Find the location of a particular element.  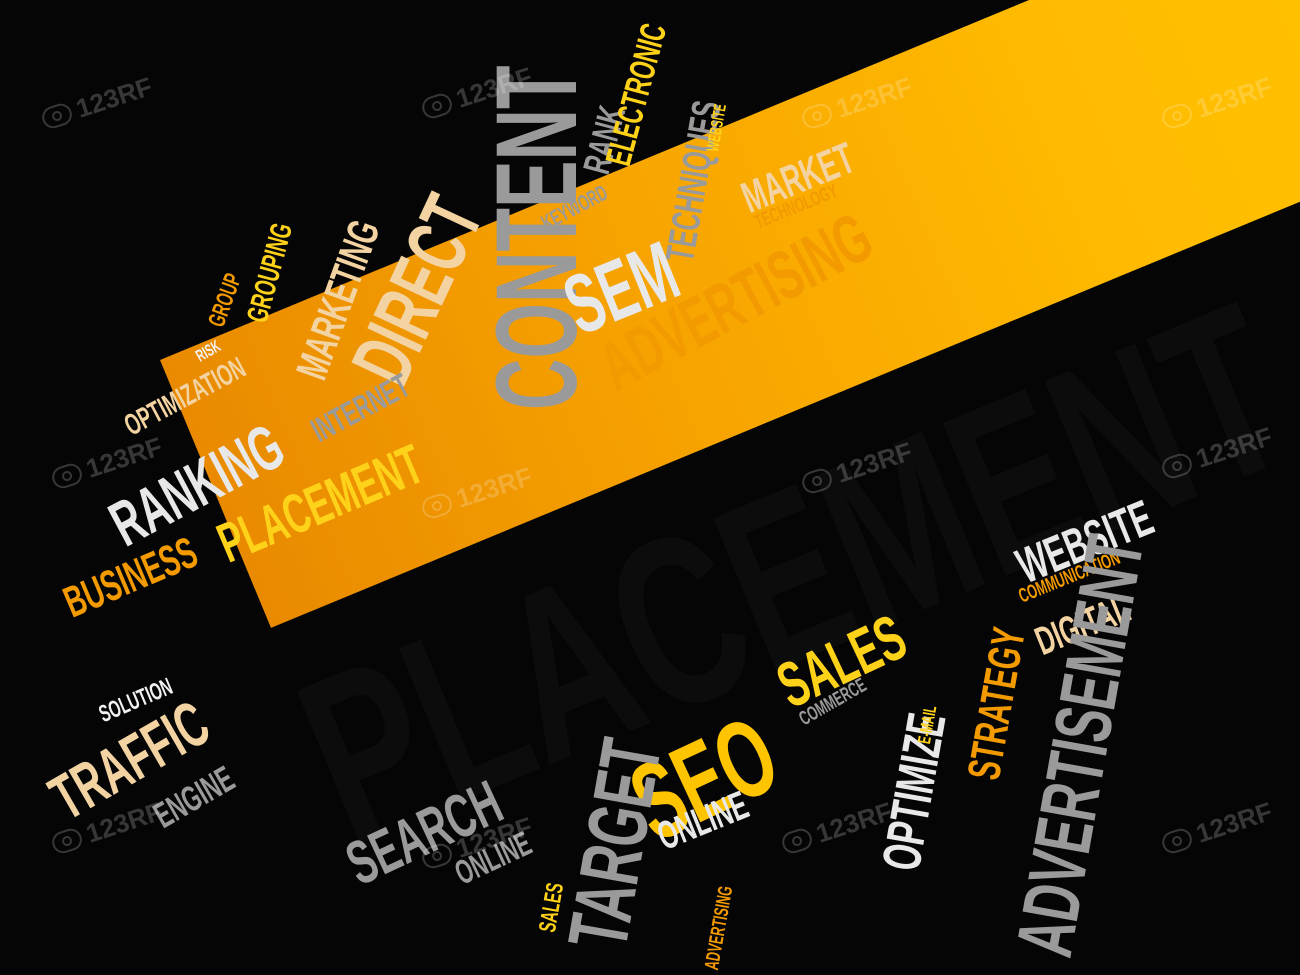

word-content: CONTENT is located at coordinates (537, 237).